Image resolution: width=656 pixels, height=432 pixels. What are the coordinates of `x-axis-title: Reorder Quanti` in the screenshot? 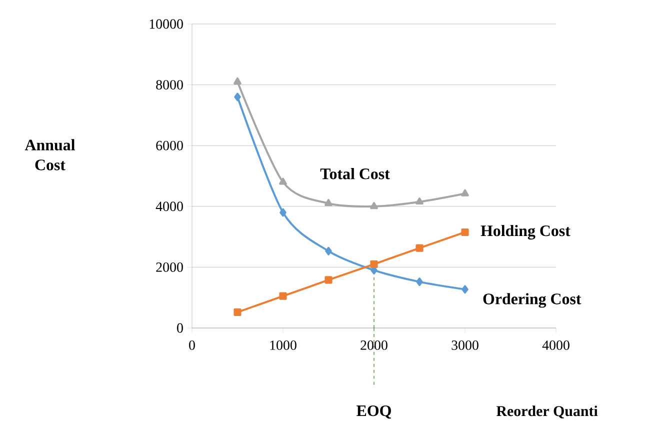 It's located at (547, 412).